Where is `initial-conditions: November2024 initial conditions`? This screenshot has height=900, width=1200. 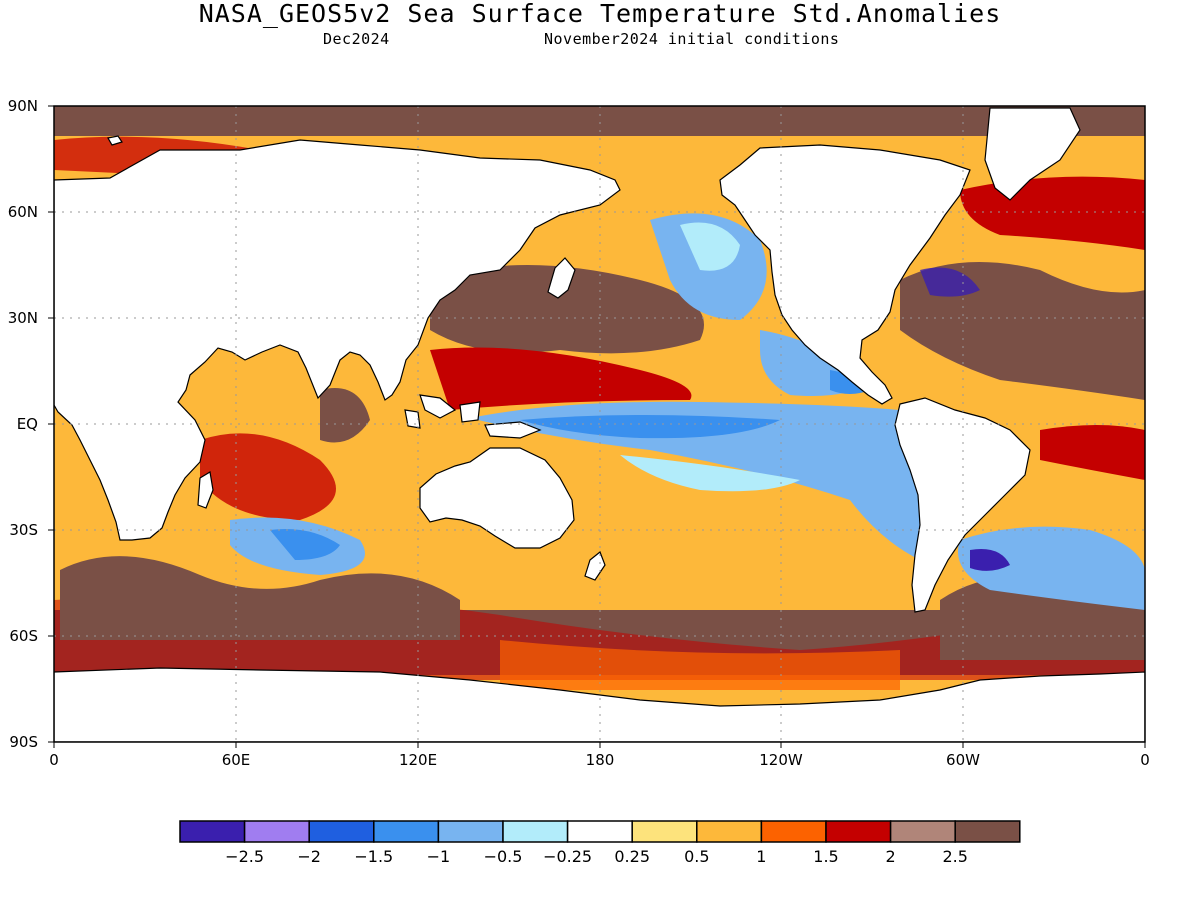
initial-conditions: November2024 initial conditions is located at coordinates (692, 39).